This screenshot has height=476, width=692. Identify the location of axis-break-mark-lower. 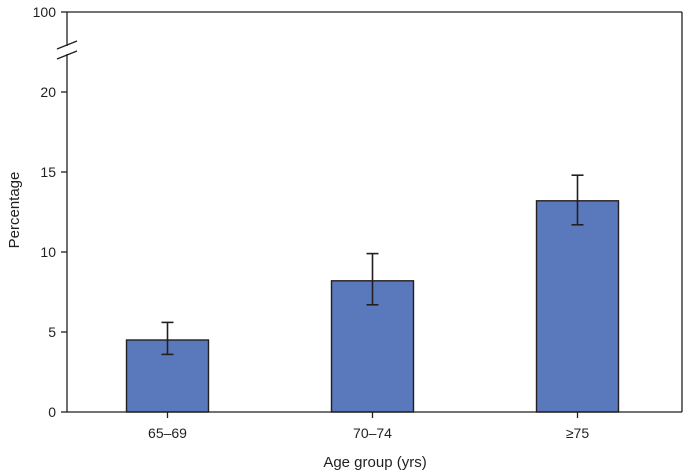
(67, 55).